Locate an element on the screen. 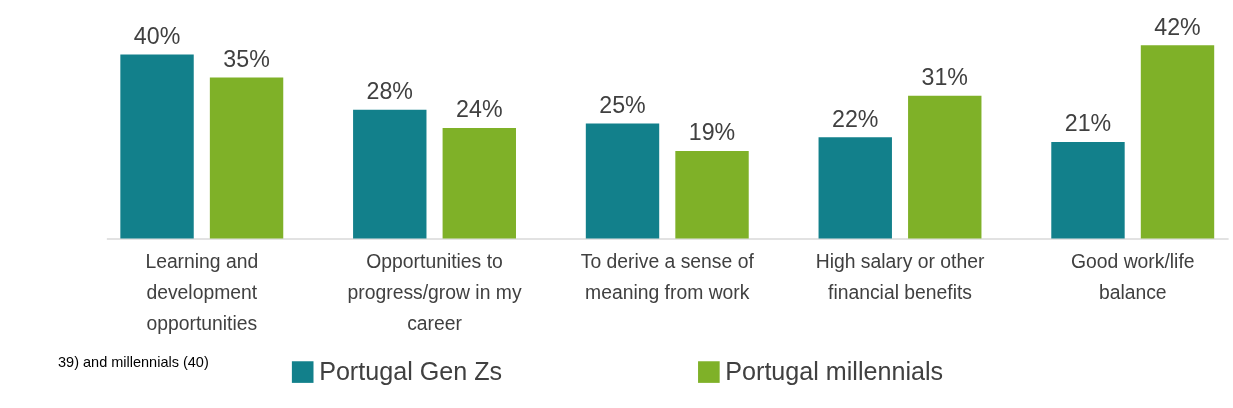 The image size is (1233, 408). x-tick-label: Good work/life balance is located at coordinates (1132, 277).